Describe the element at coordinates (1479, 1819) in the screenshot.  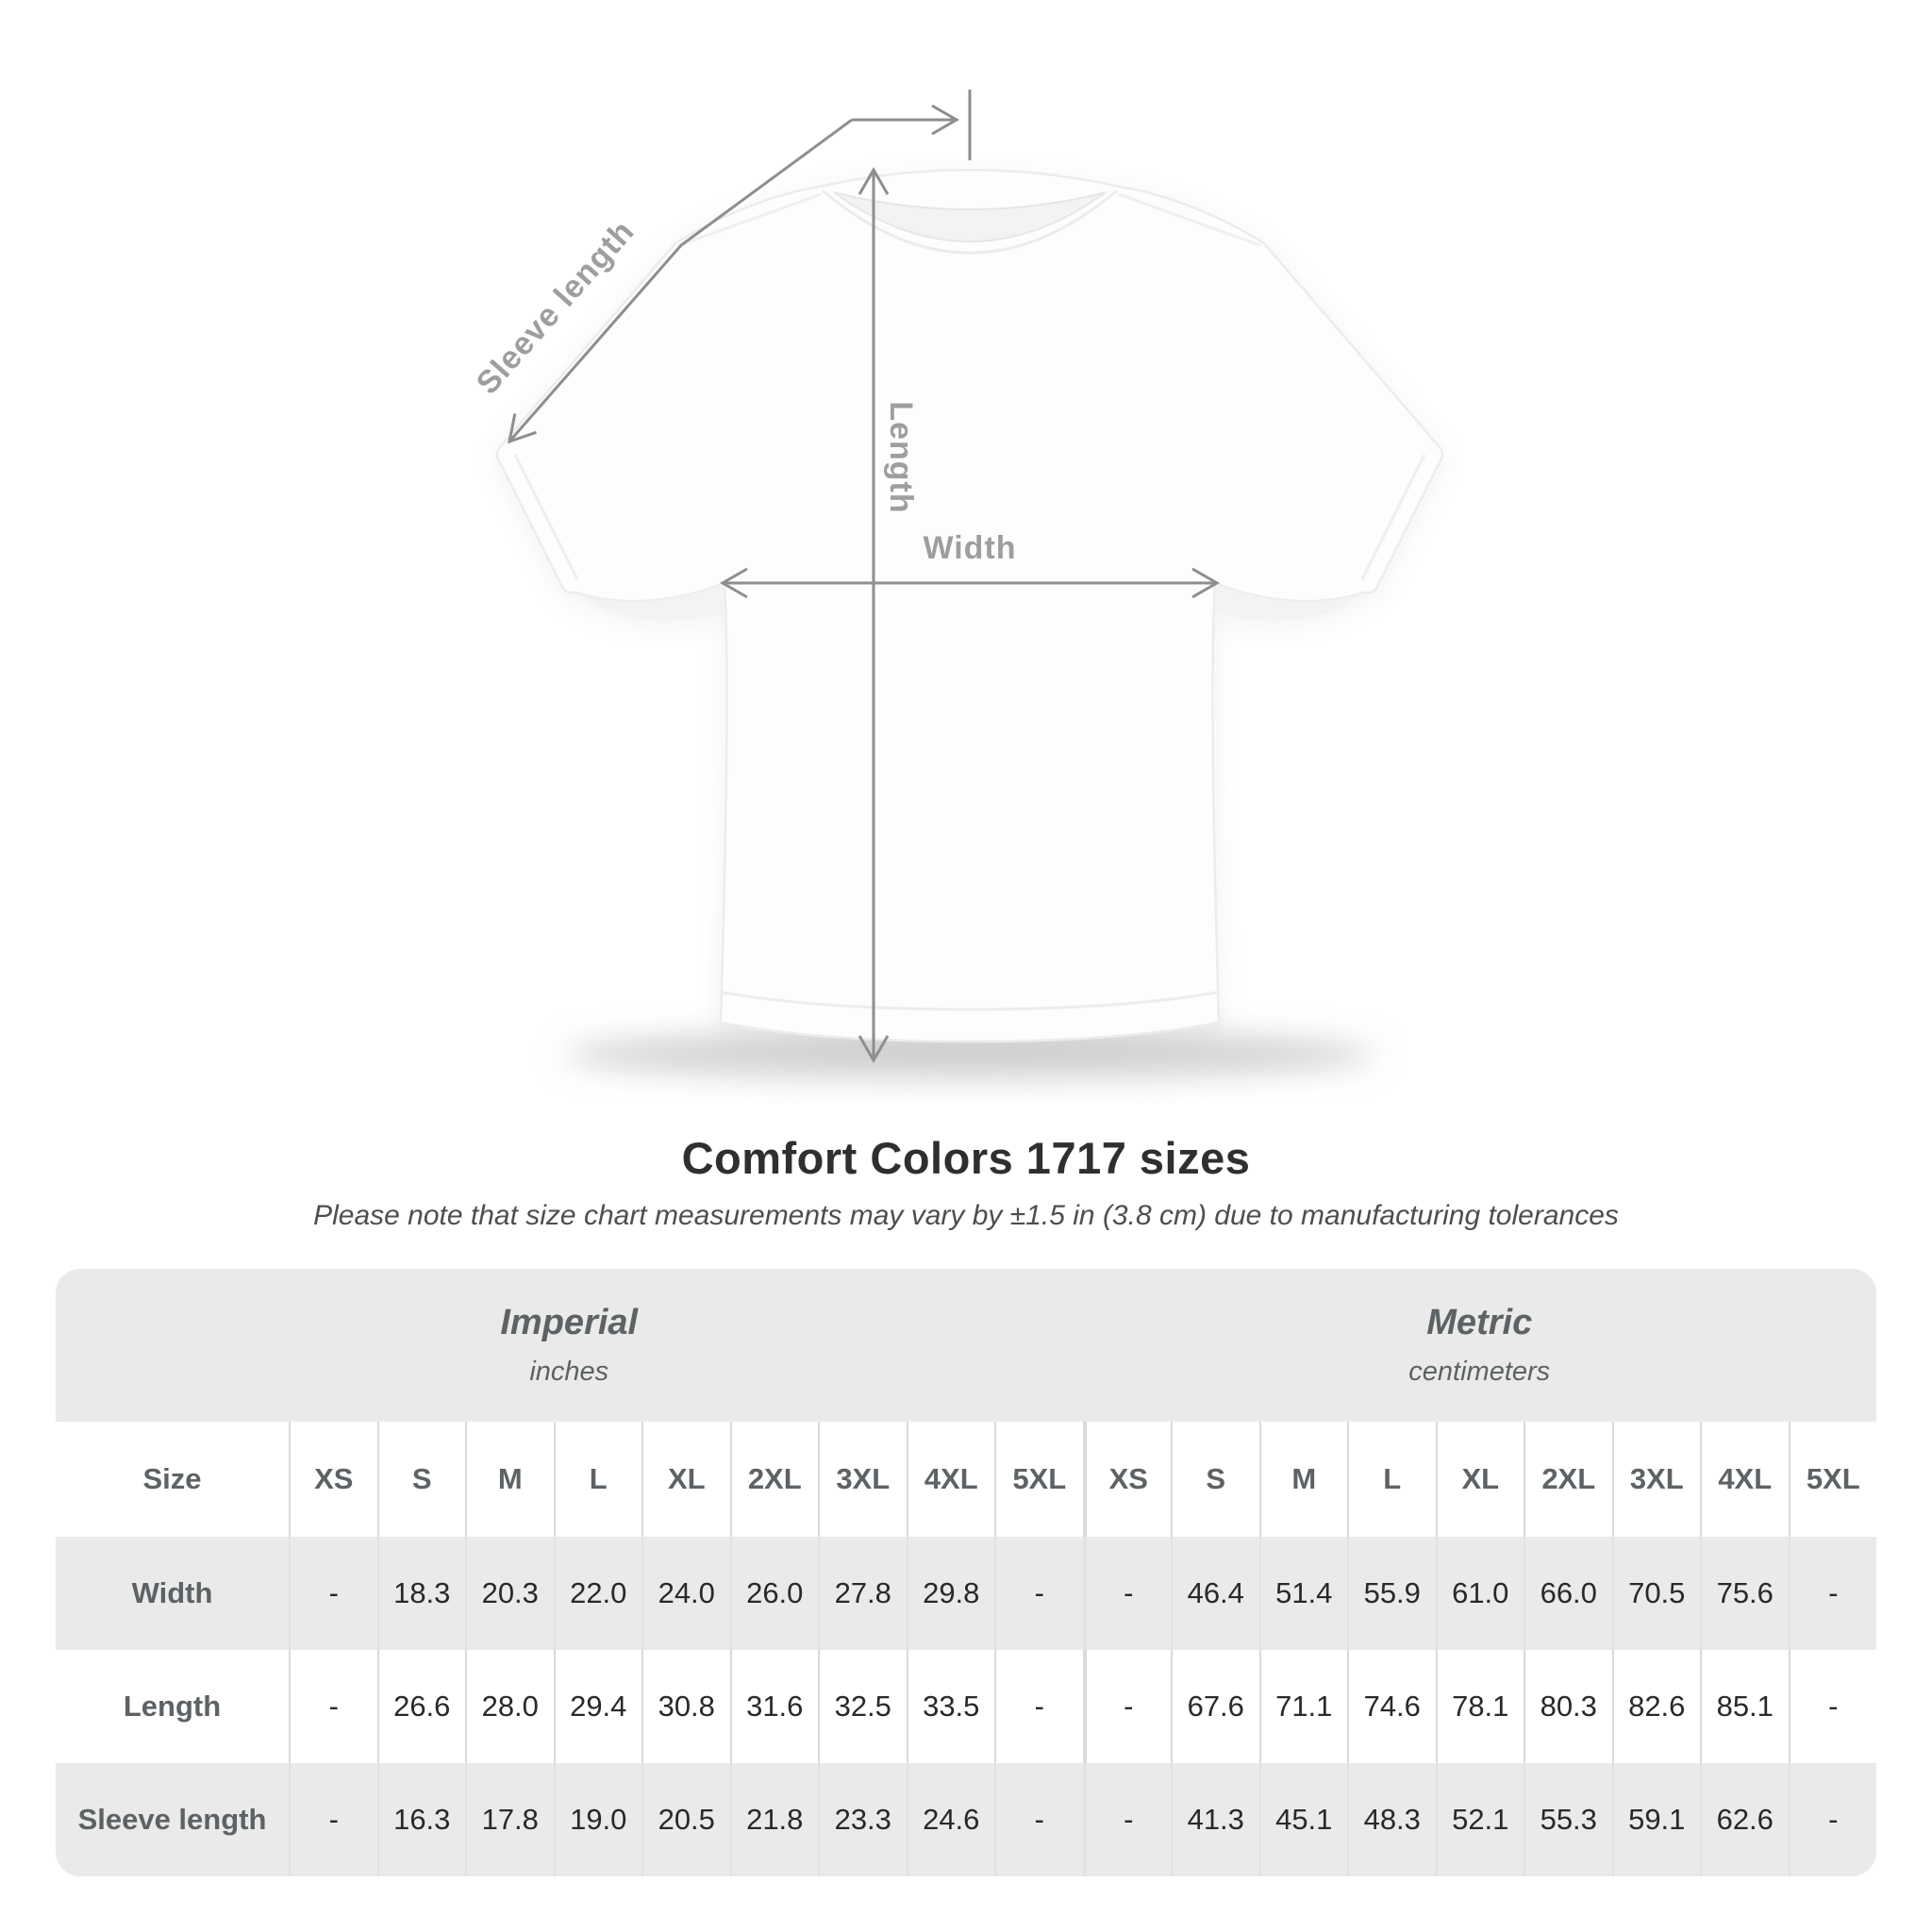
I see `value-cell: 52.1` at that location.